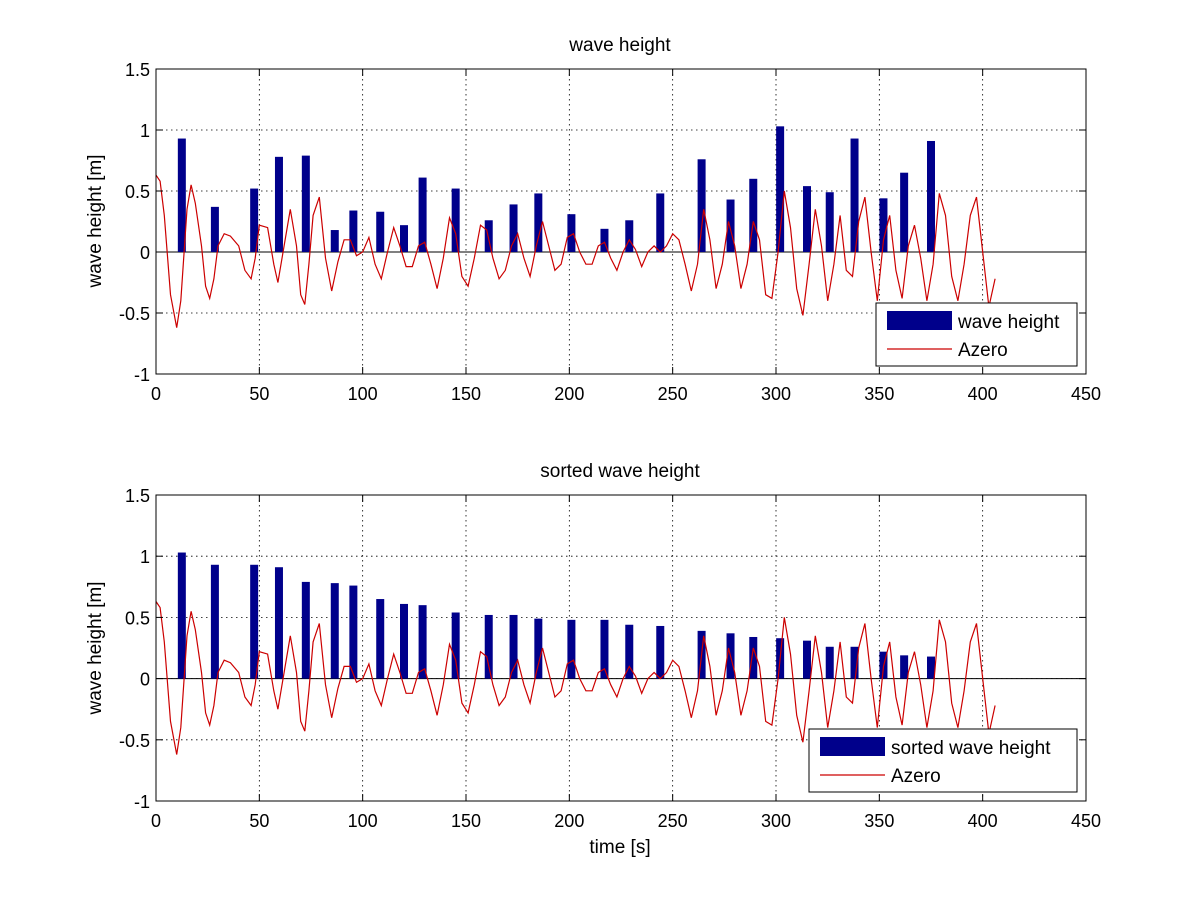 This screenshot has width=1200, height=905. I want to click on plot-title: wave height, so click(619, 45).